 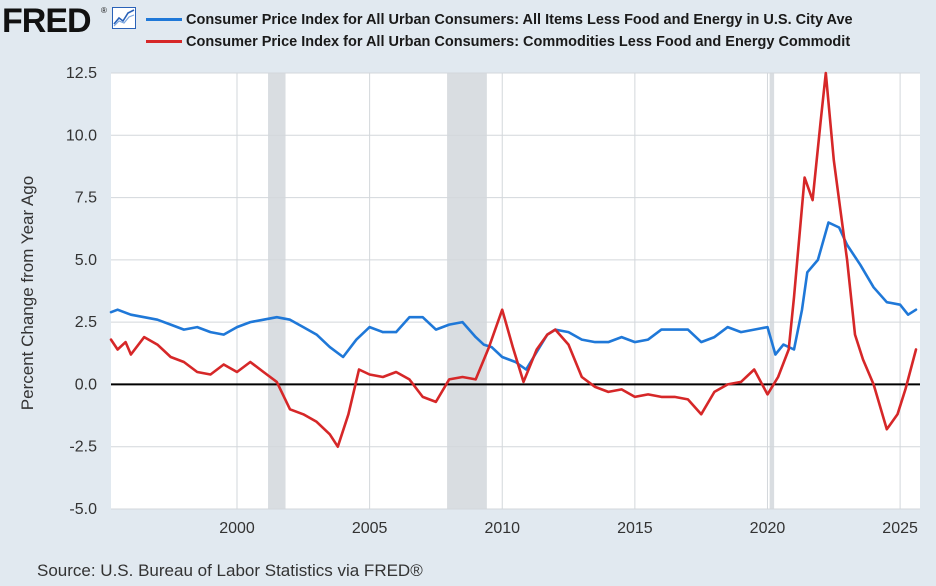 I want to click on x-tick-label: 2020, so click(x=768, y=528).